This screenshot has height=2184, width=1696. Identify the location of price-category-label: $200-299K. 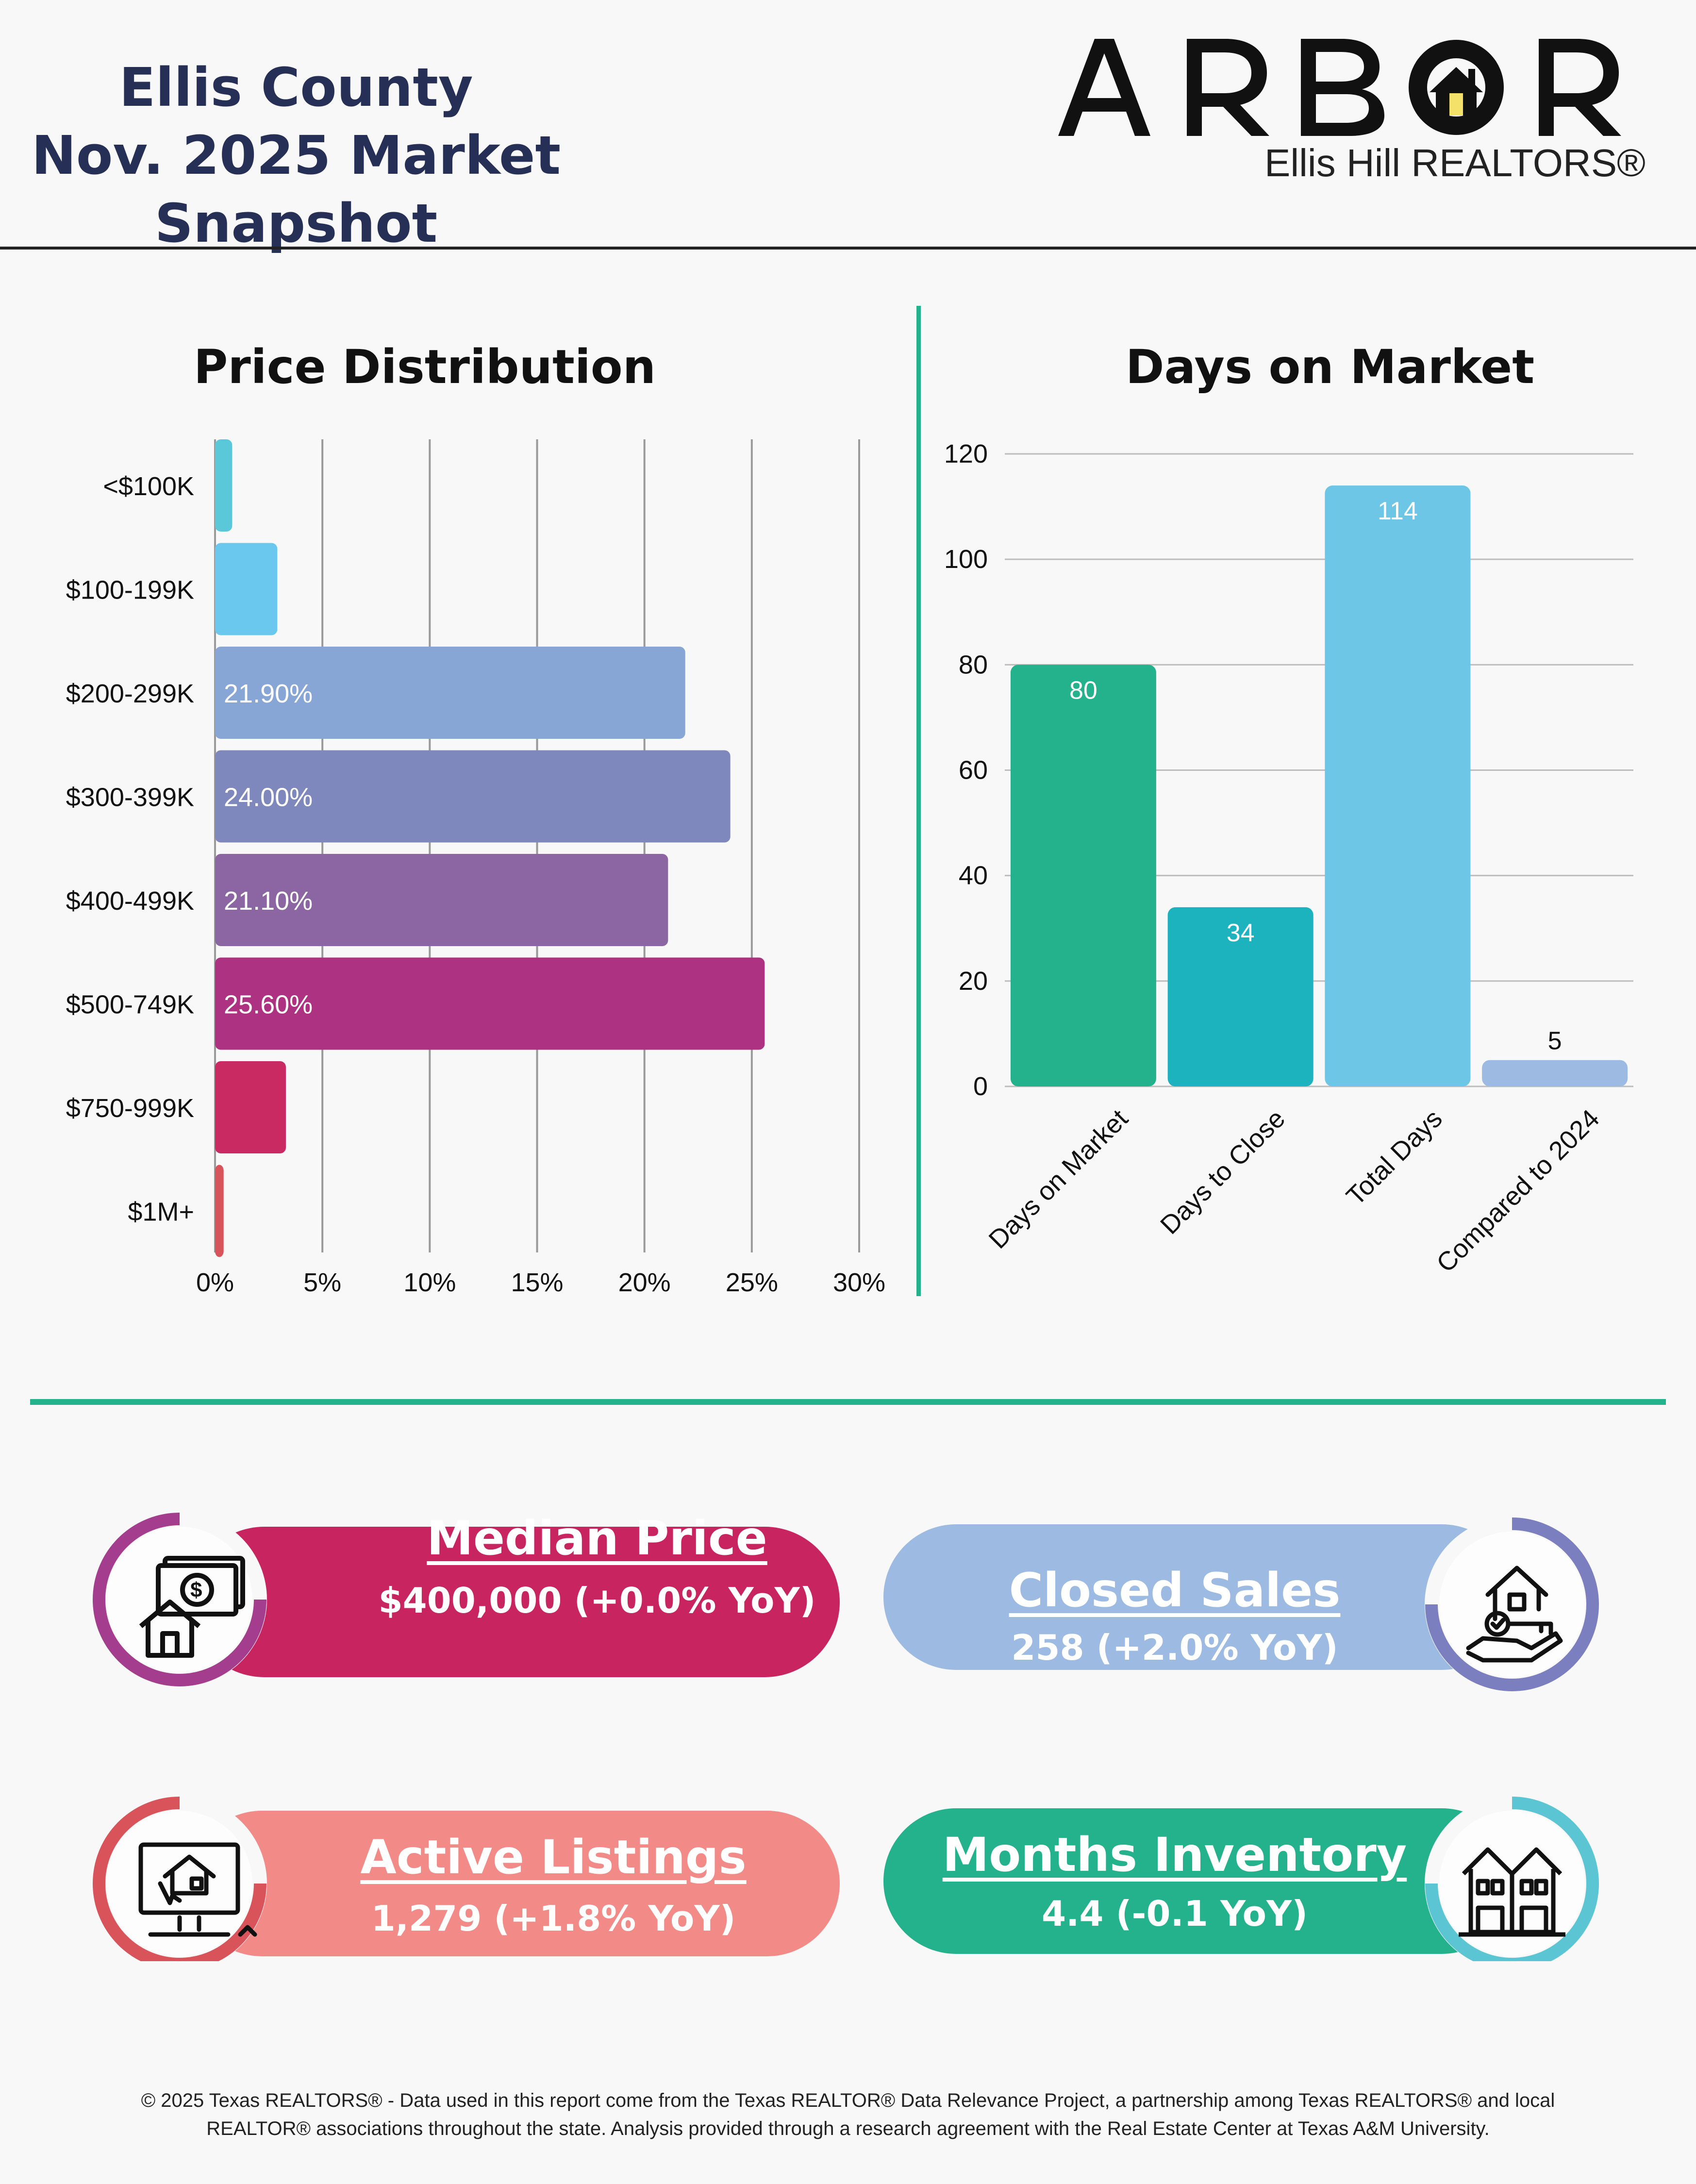
(130, 693).